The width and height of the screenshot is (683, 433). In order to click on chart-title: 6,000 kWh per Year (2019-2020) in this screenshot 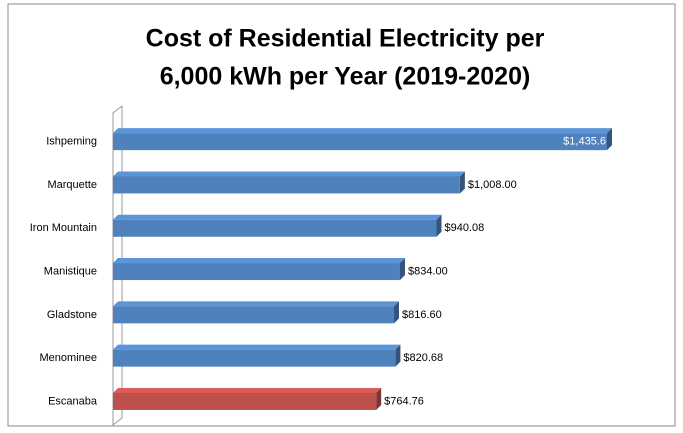, I will do `click(345, 77)`.